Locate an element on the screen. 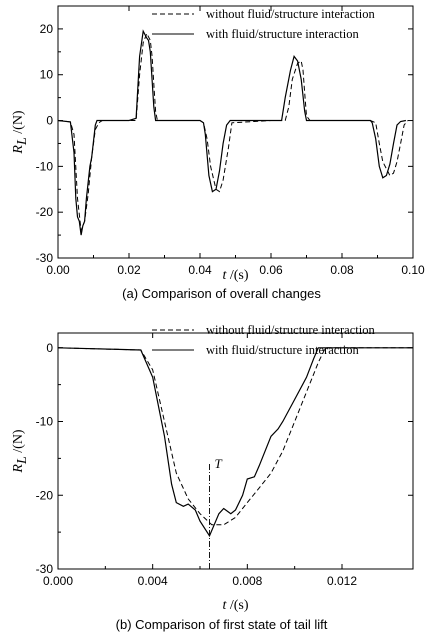 The image size is (434, 637). x-tick-label: 0.008 is located at coordinates (247, 581).